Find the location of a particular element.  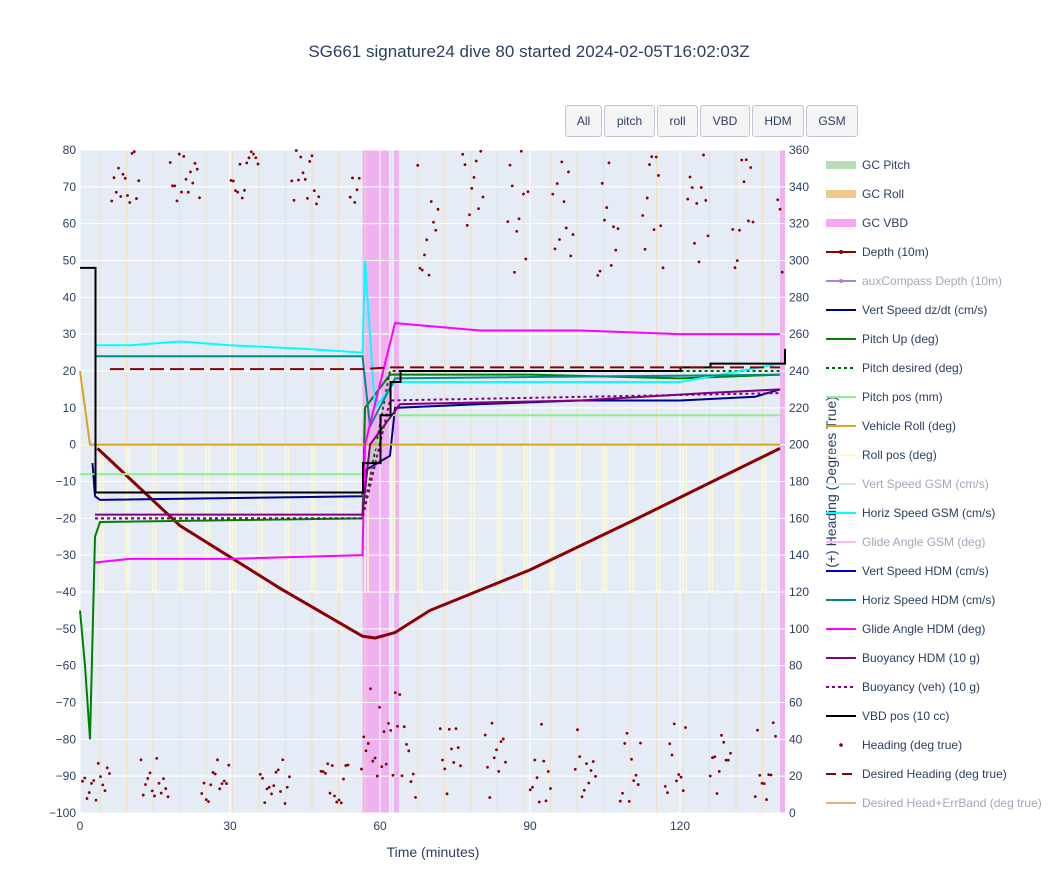

y-tick-label: 60 is located at coordinates (70, 224).